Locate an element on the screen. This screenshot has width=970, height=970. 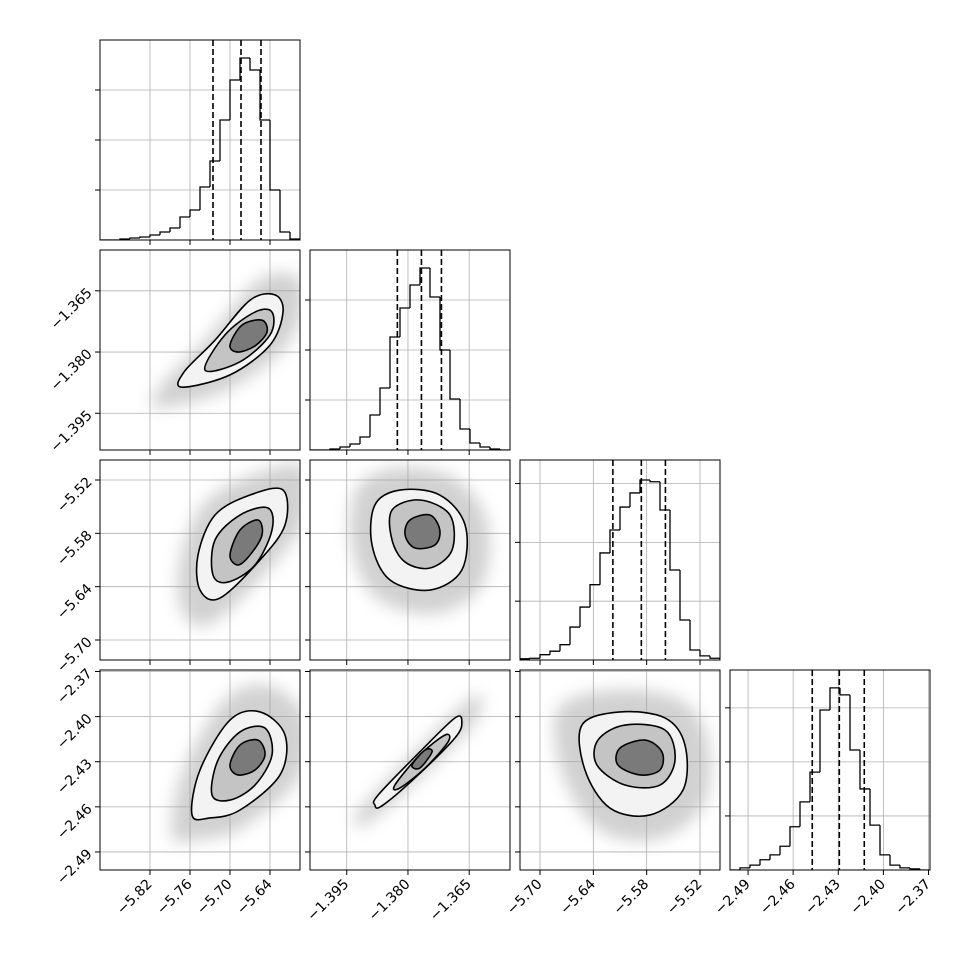
x-tick-label: −1.365 is located at coordinates (451, 900).